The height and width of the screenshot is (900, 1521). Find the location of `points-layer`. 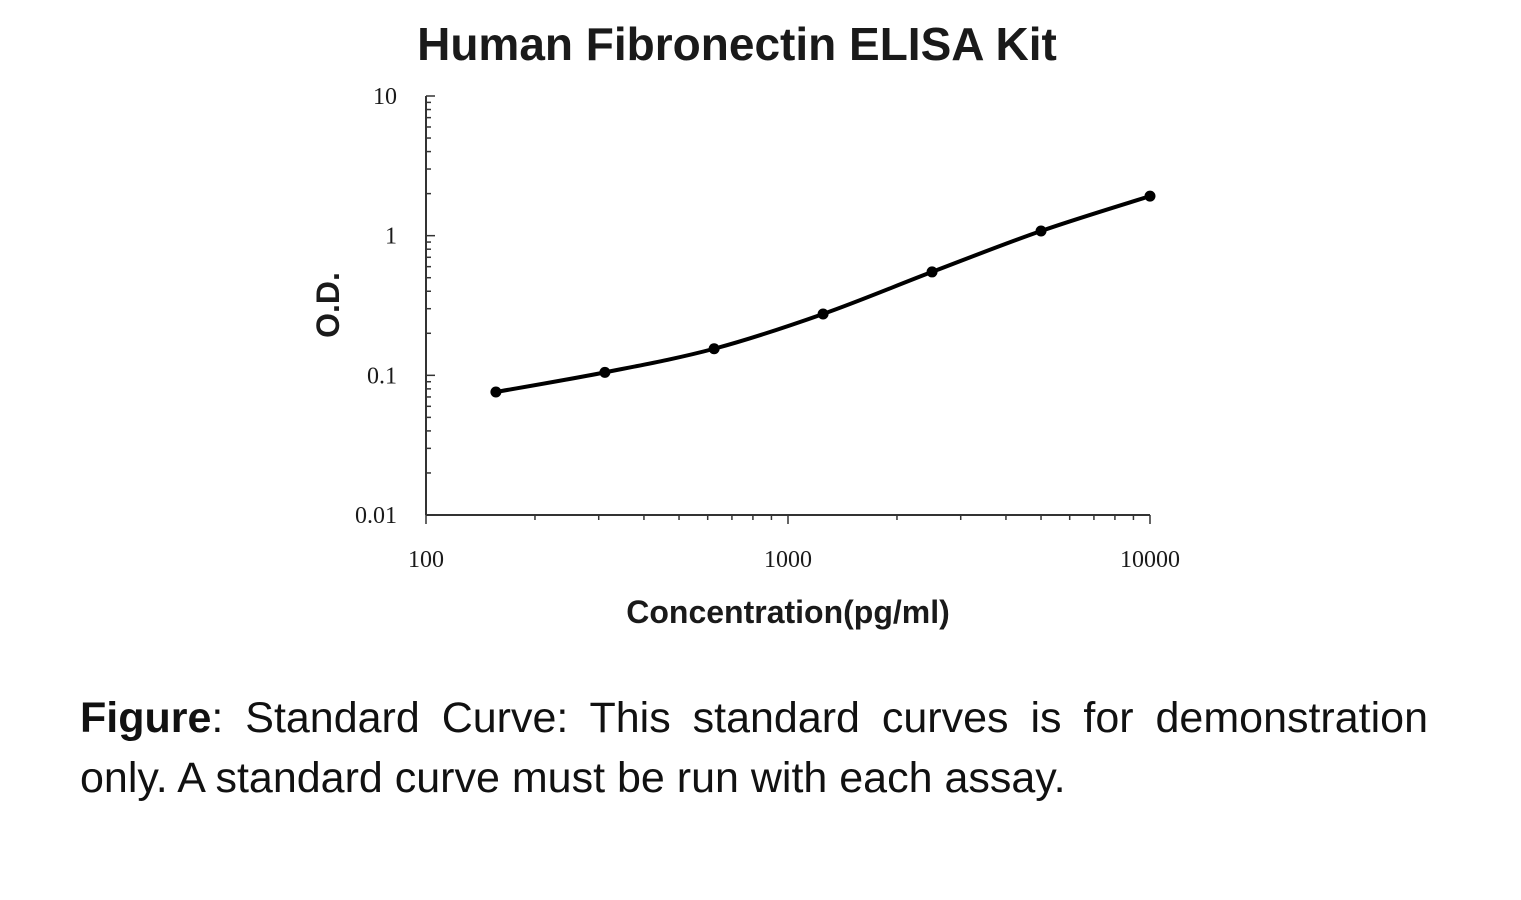

points-layer is located at coordinates (823, 294).